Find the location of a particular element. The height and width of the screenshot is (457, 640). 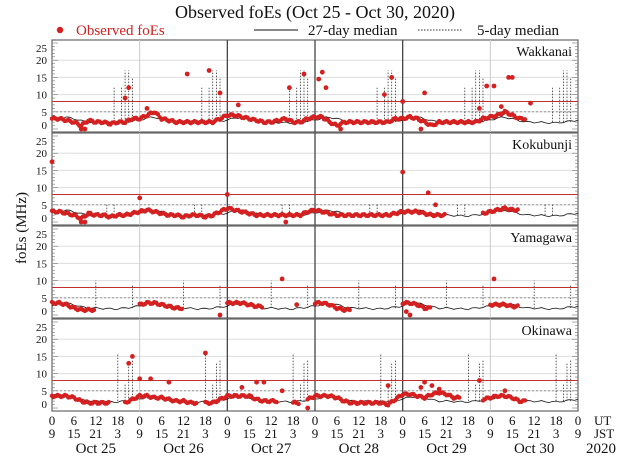

legend-observed-marker is located at coordinates (60, 30).